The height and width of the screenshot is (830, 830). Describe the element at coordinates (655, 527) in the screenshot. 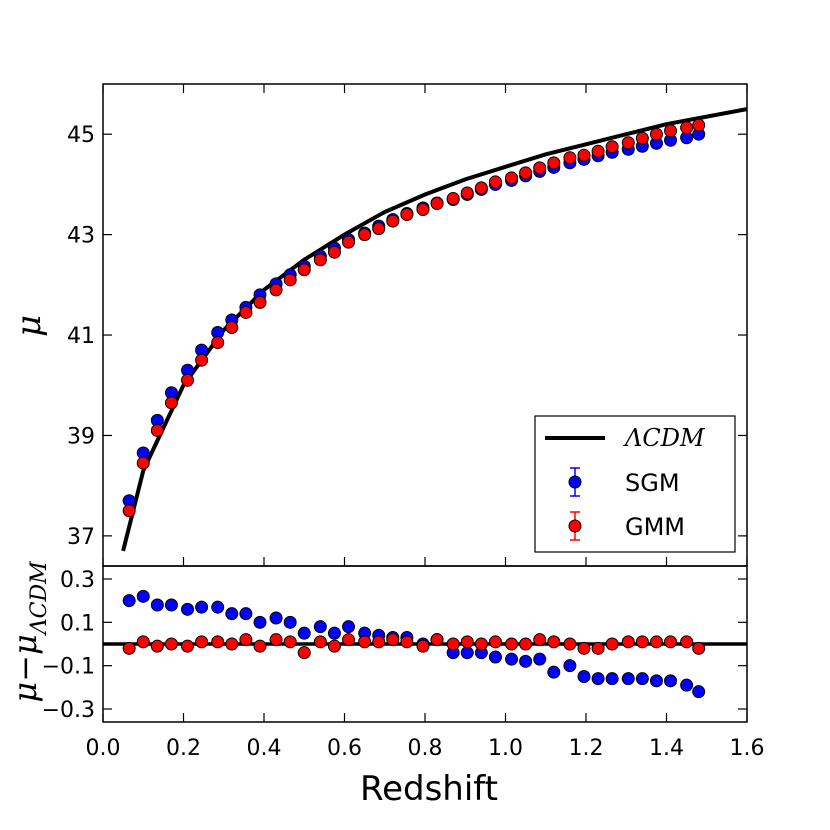

I see `legend-label-gmm: GMM` at that location.